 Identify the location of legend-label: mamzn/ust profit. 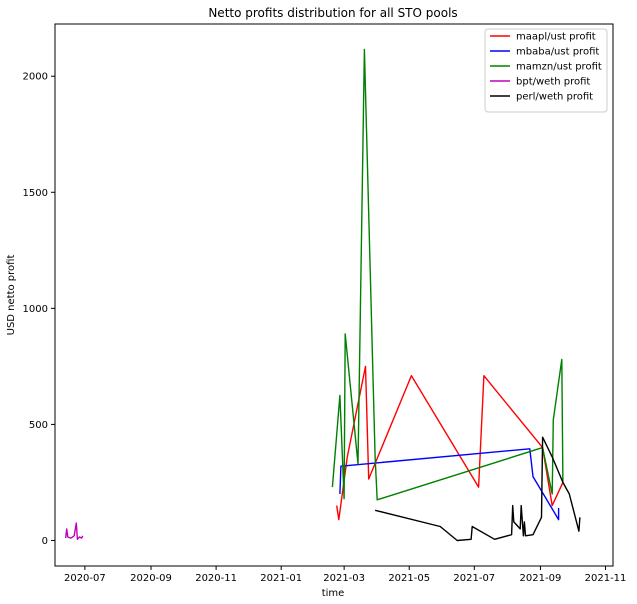
(559, 67).